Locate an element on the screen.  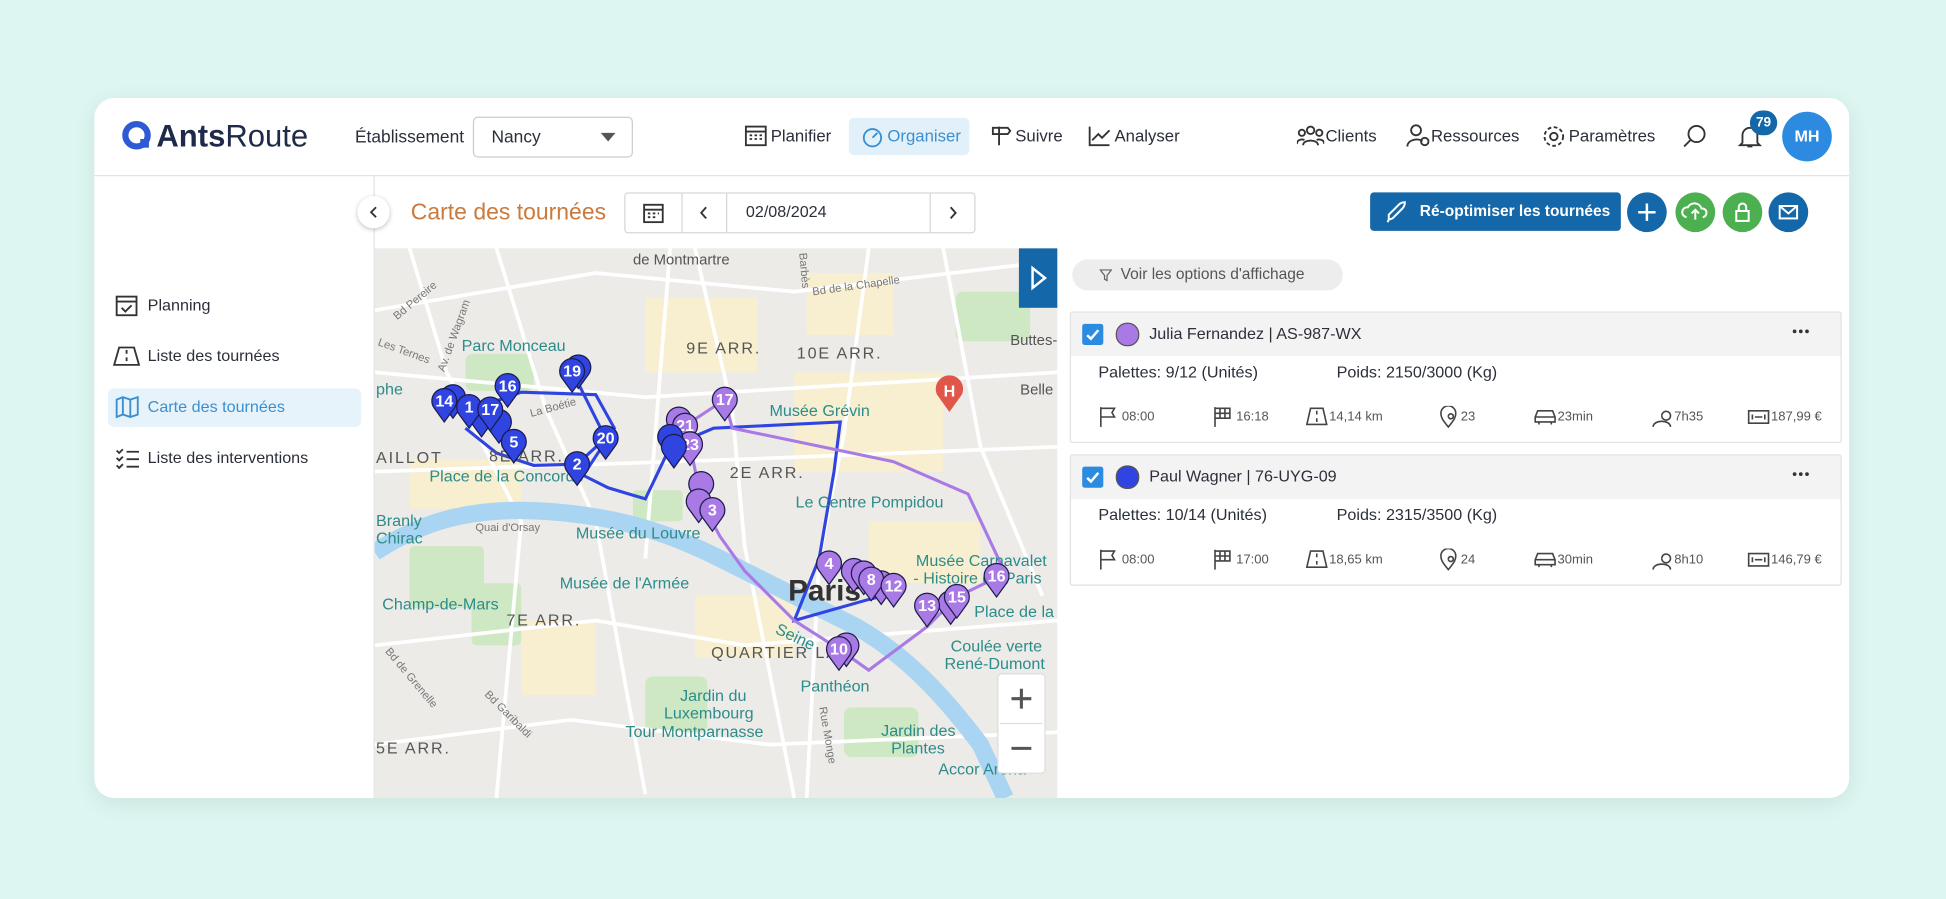
marker-number: 12 is located at coordinates (894, 586).